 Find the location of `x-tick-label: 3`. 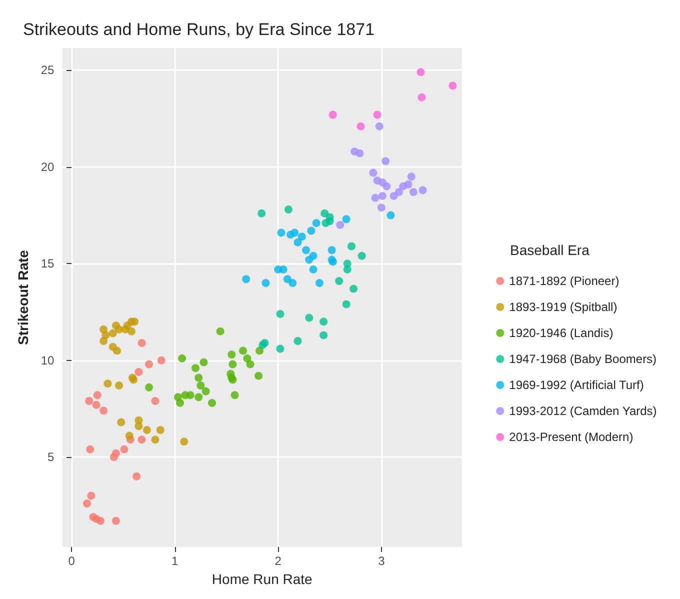

x-tick-label: 3 is located at coordinates (382, 561).